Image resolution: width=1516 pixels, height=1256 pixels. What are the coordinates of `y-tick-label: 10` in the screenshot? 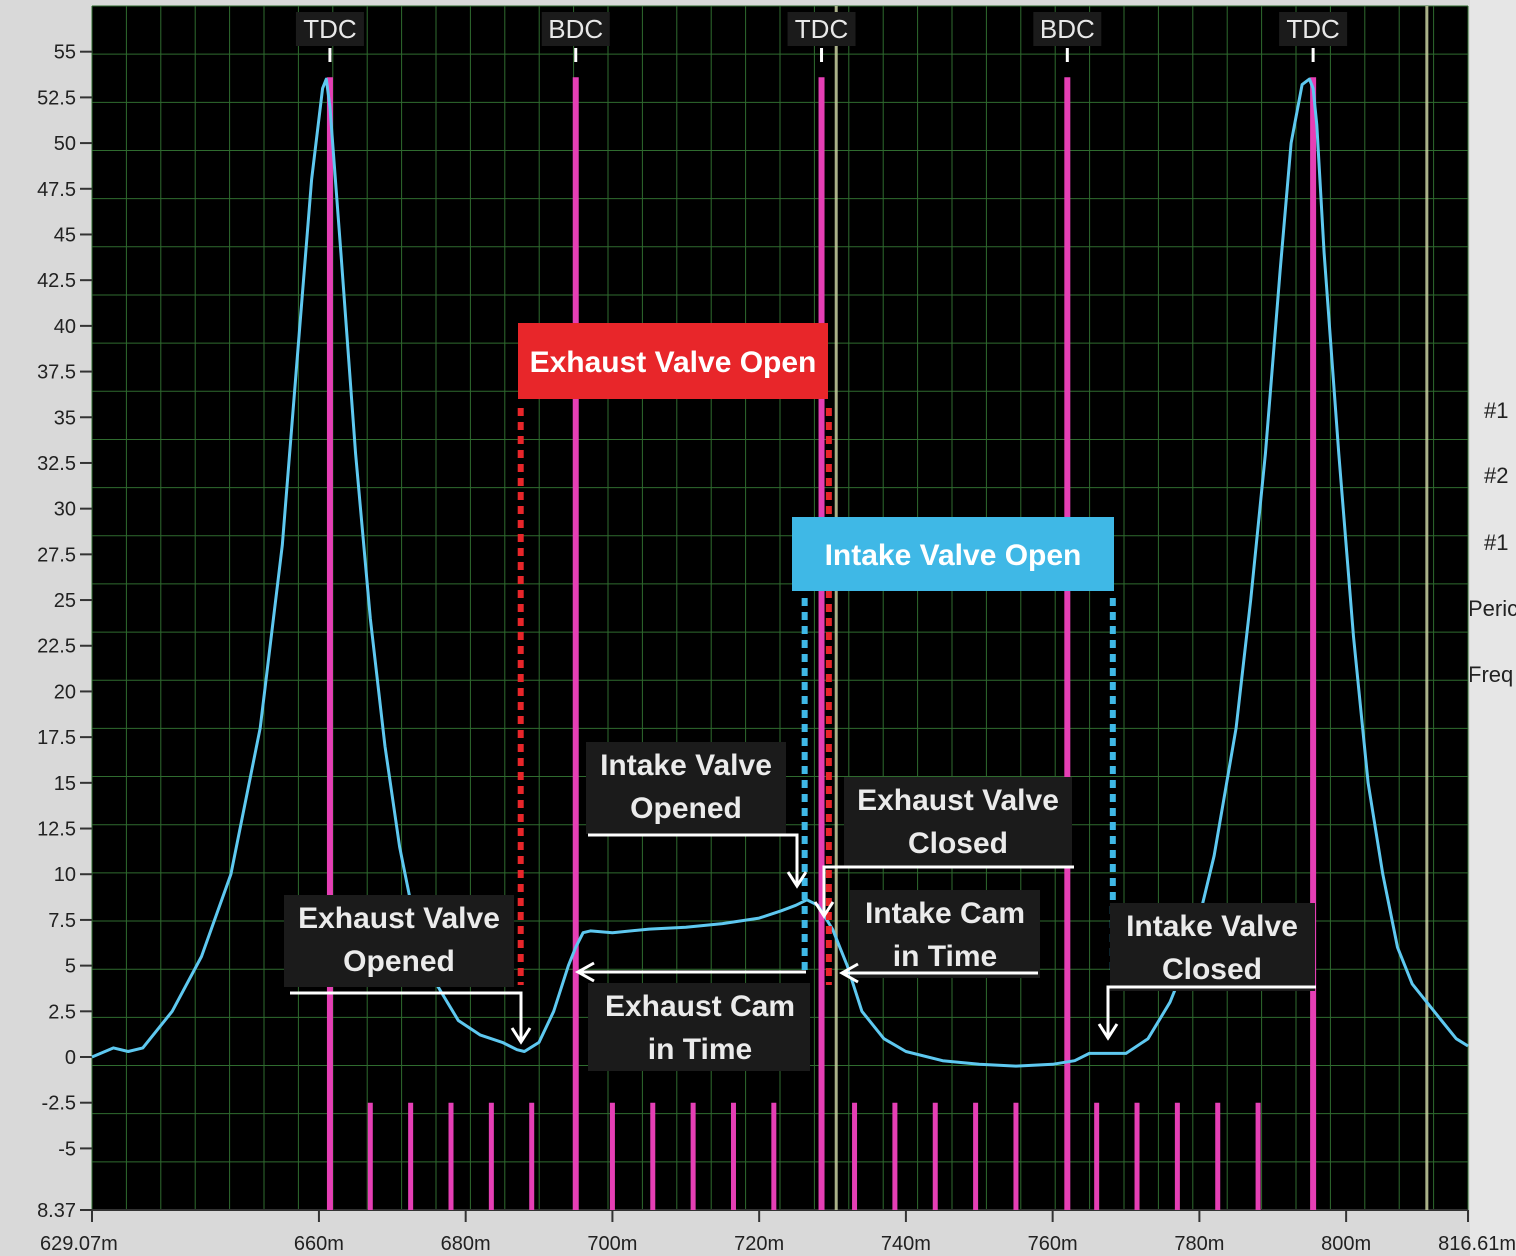 It's located at (65, 875).